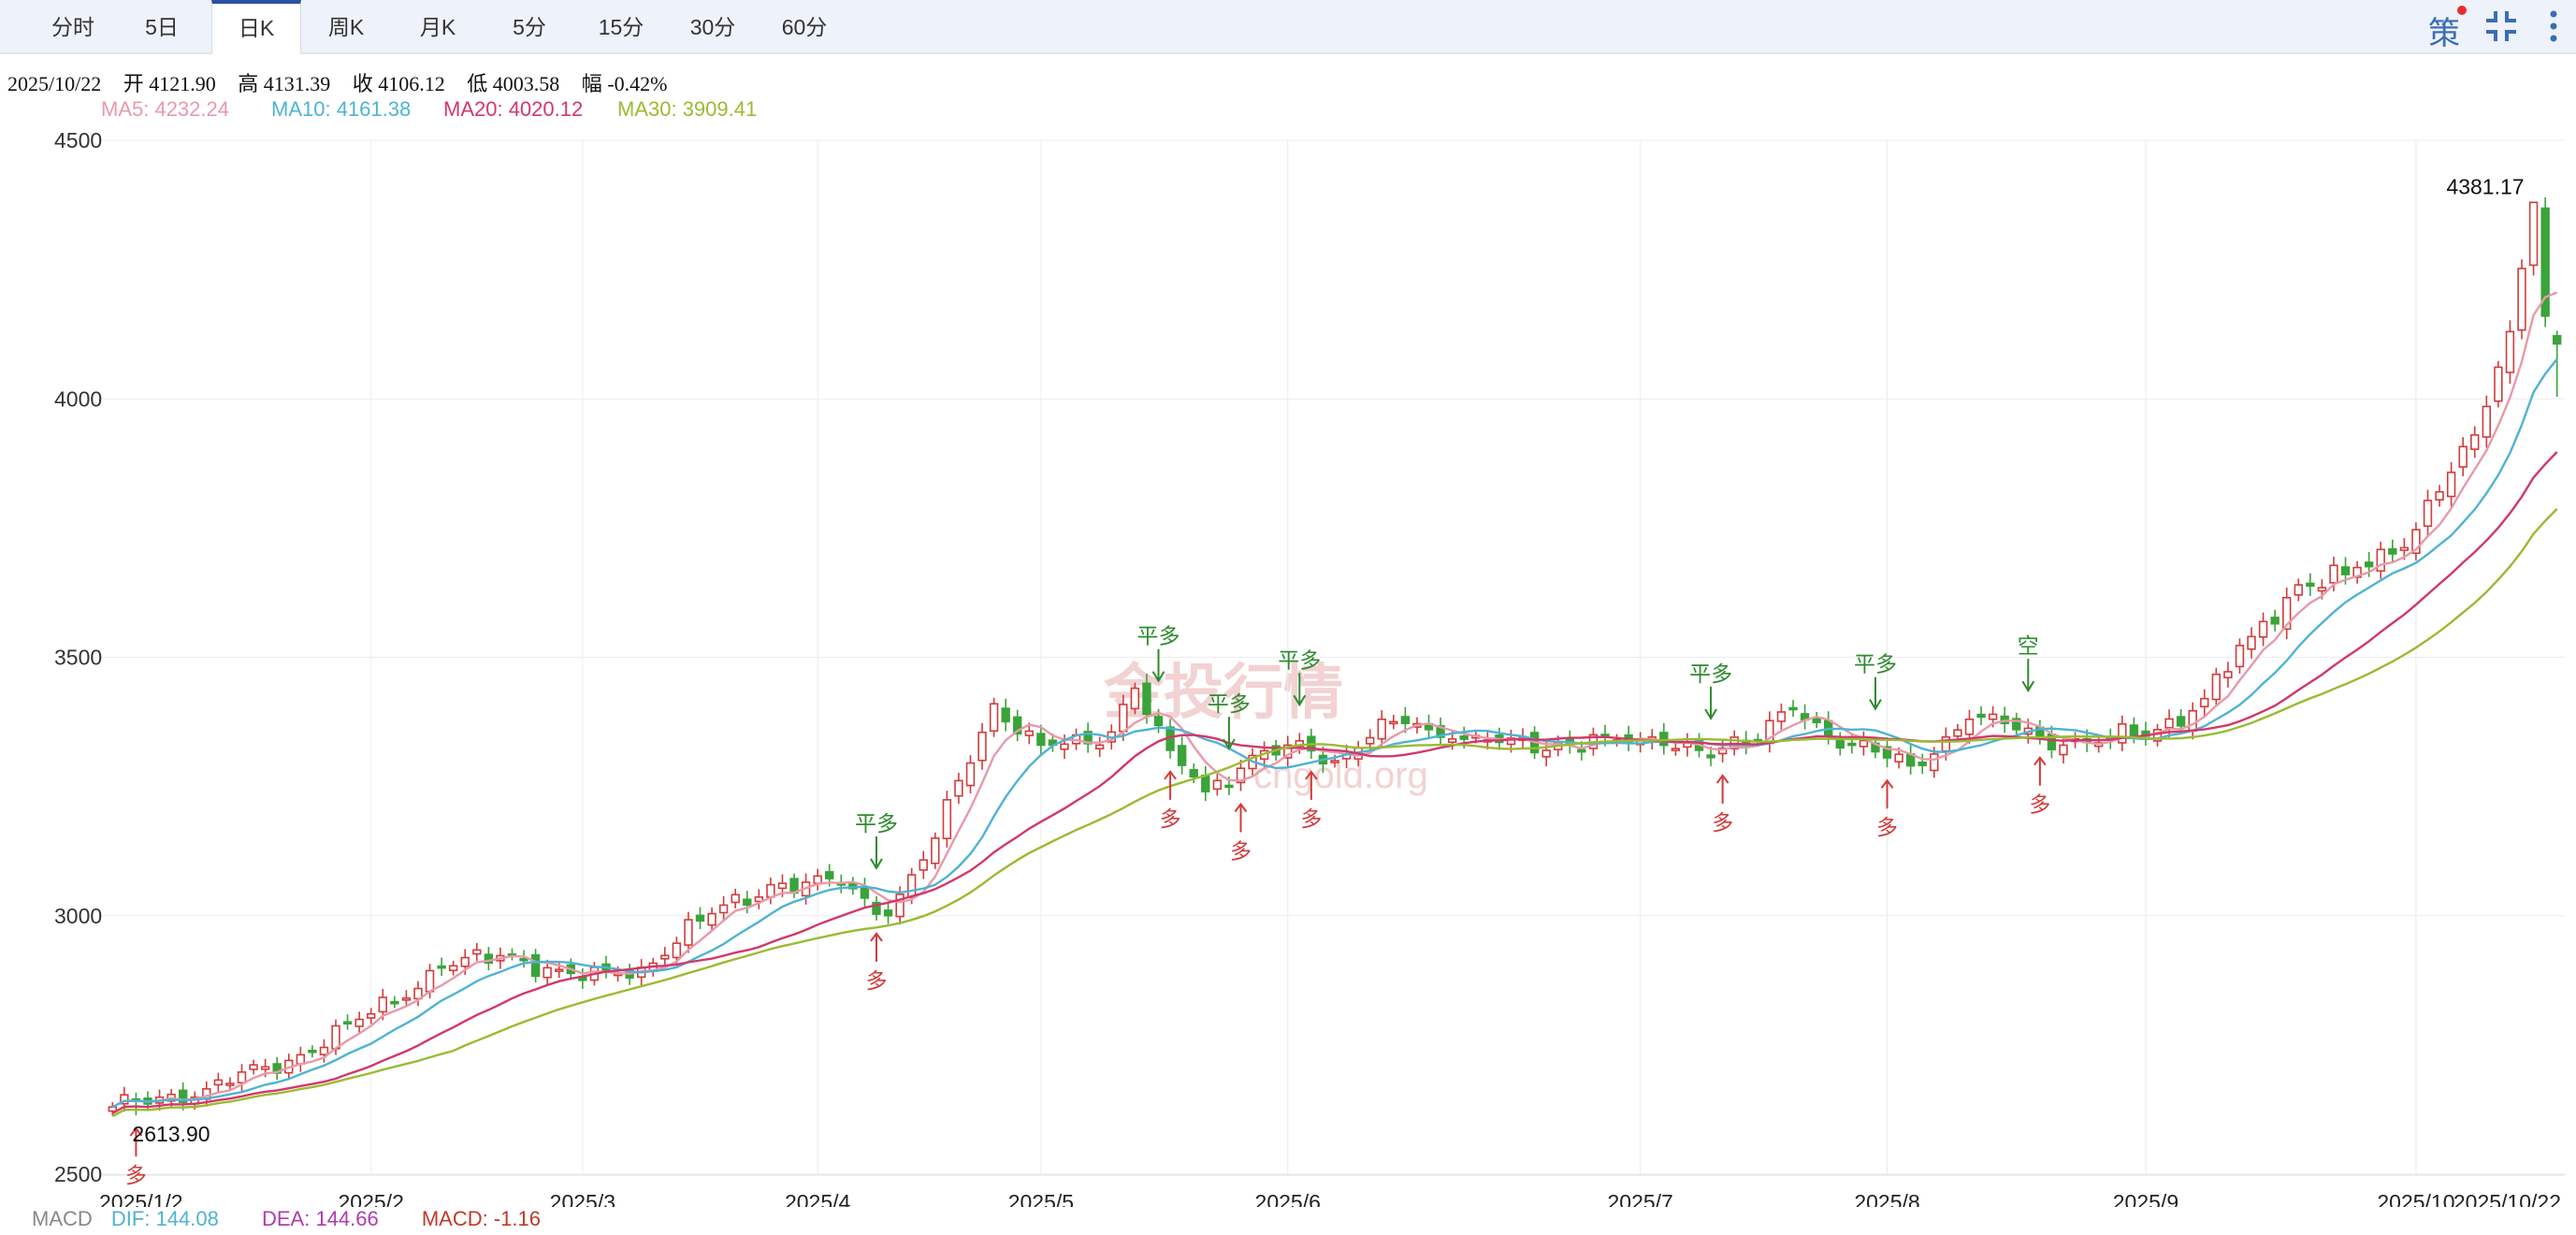  I want to click on fullscreen-icon, so click(2501, 30).